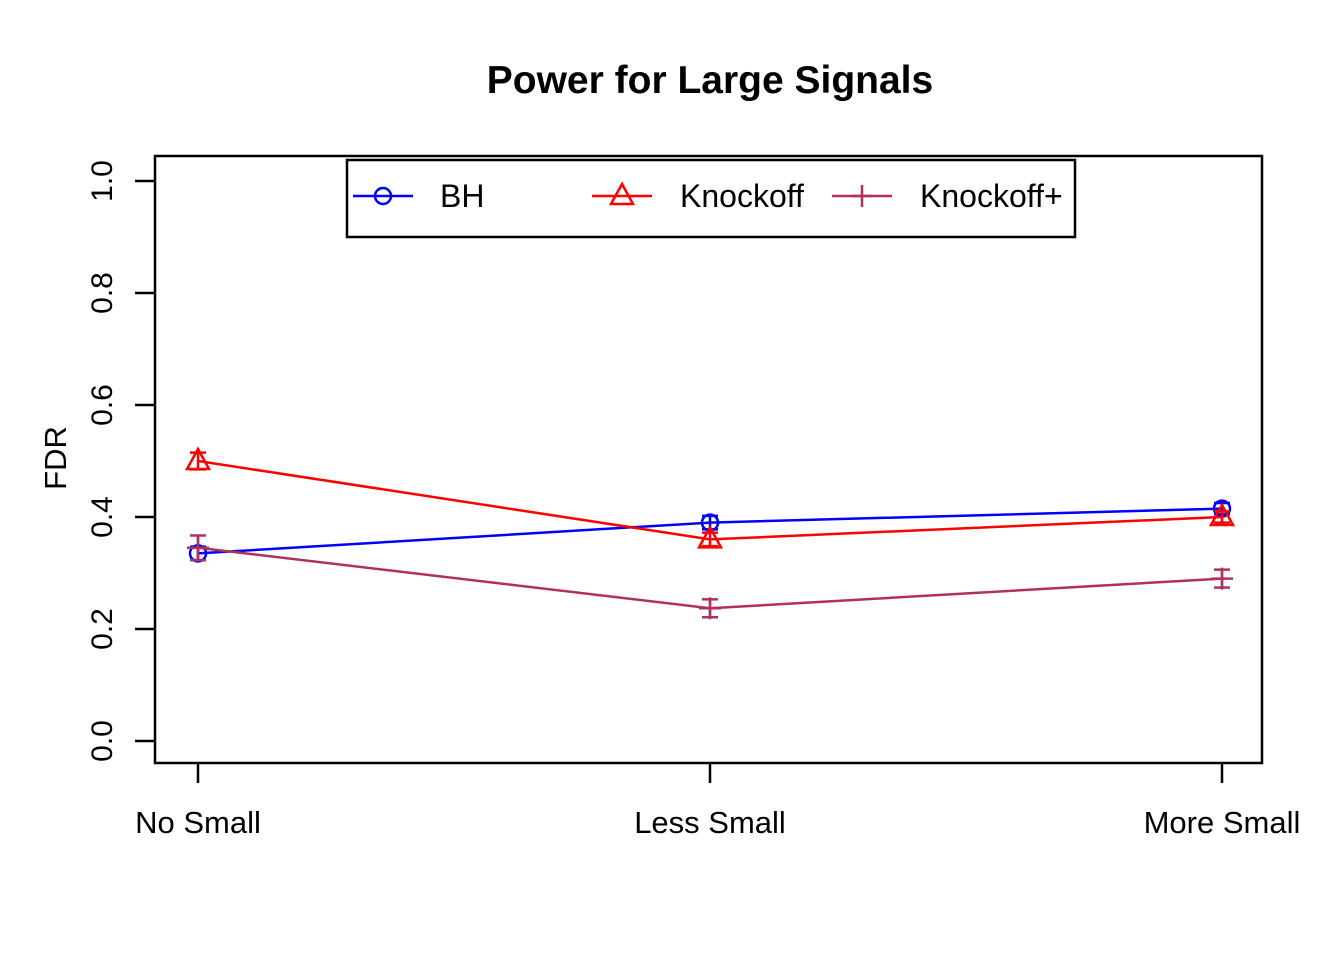 The height and width of the screenshot is (960, 1344). I want to click on legend-box, so click(711, 198).